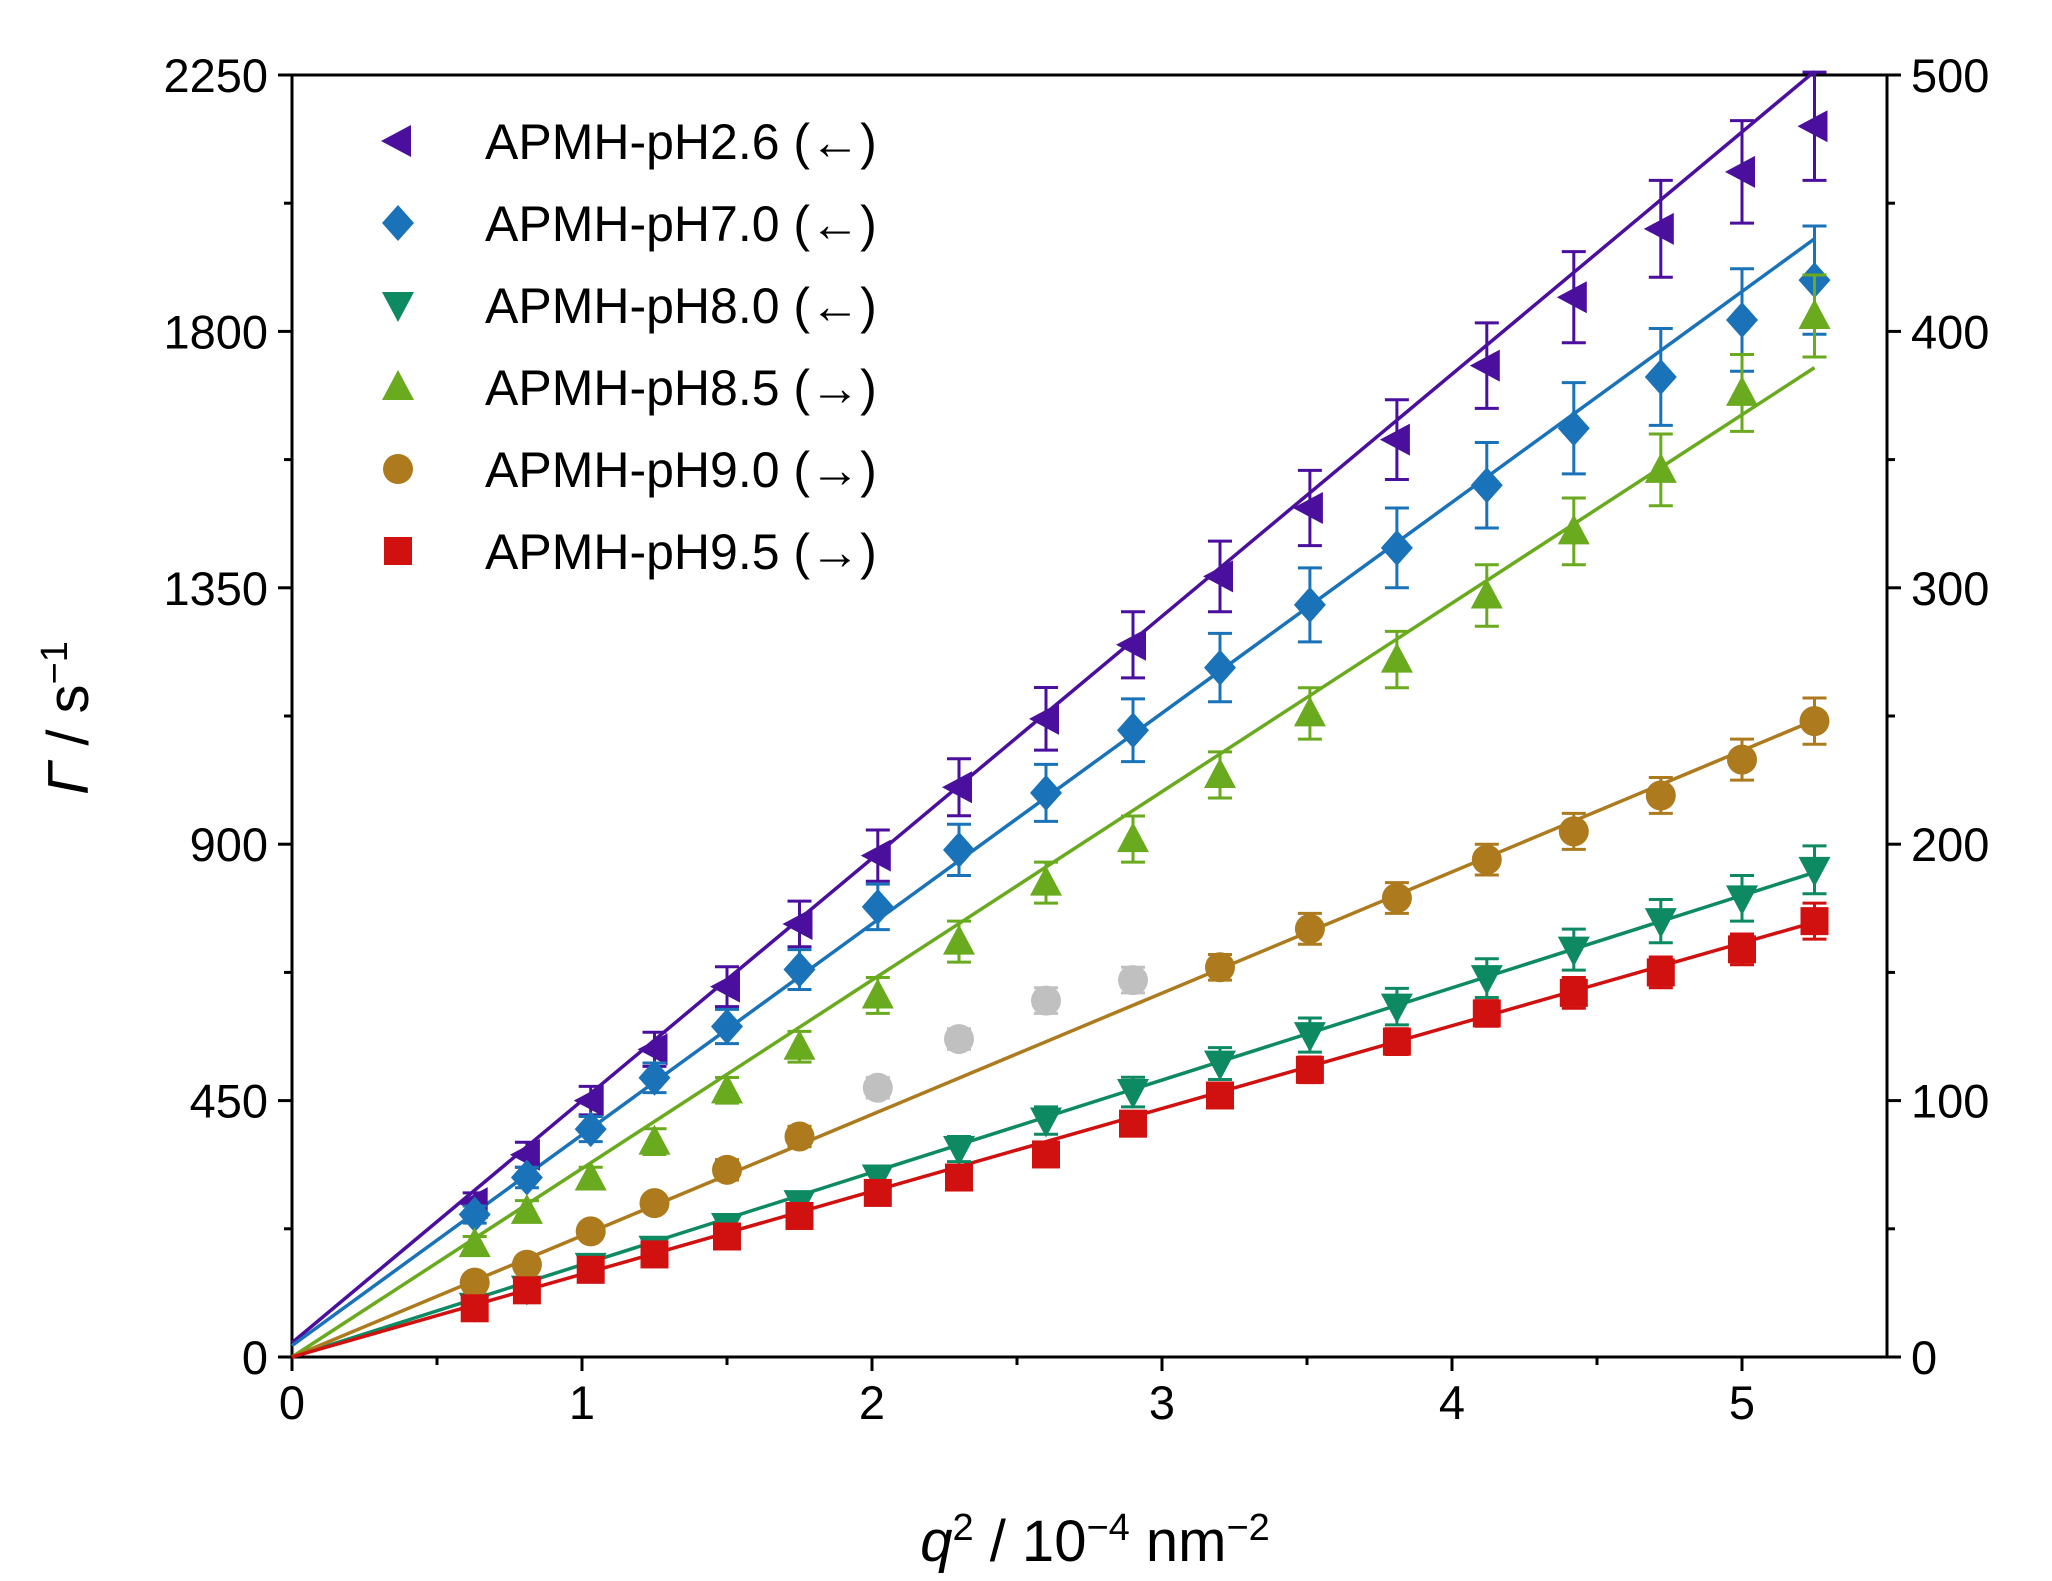  I want to click on x-axis-unit: nm, so click(1178, 1541).